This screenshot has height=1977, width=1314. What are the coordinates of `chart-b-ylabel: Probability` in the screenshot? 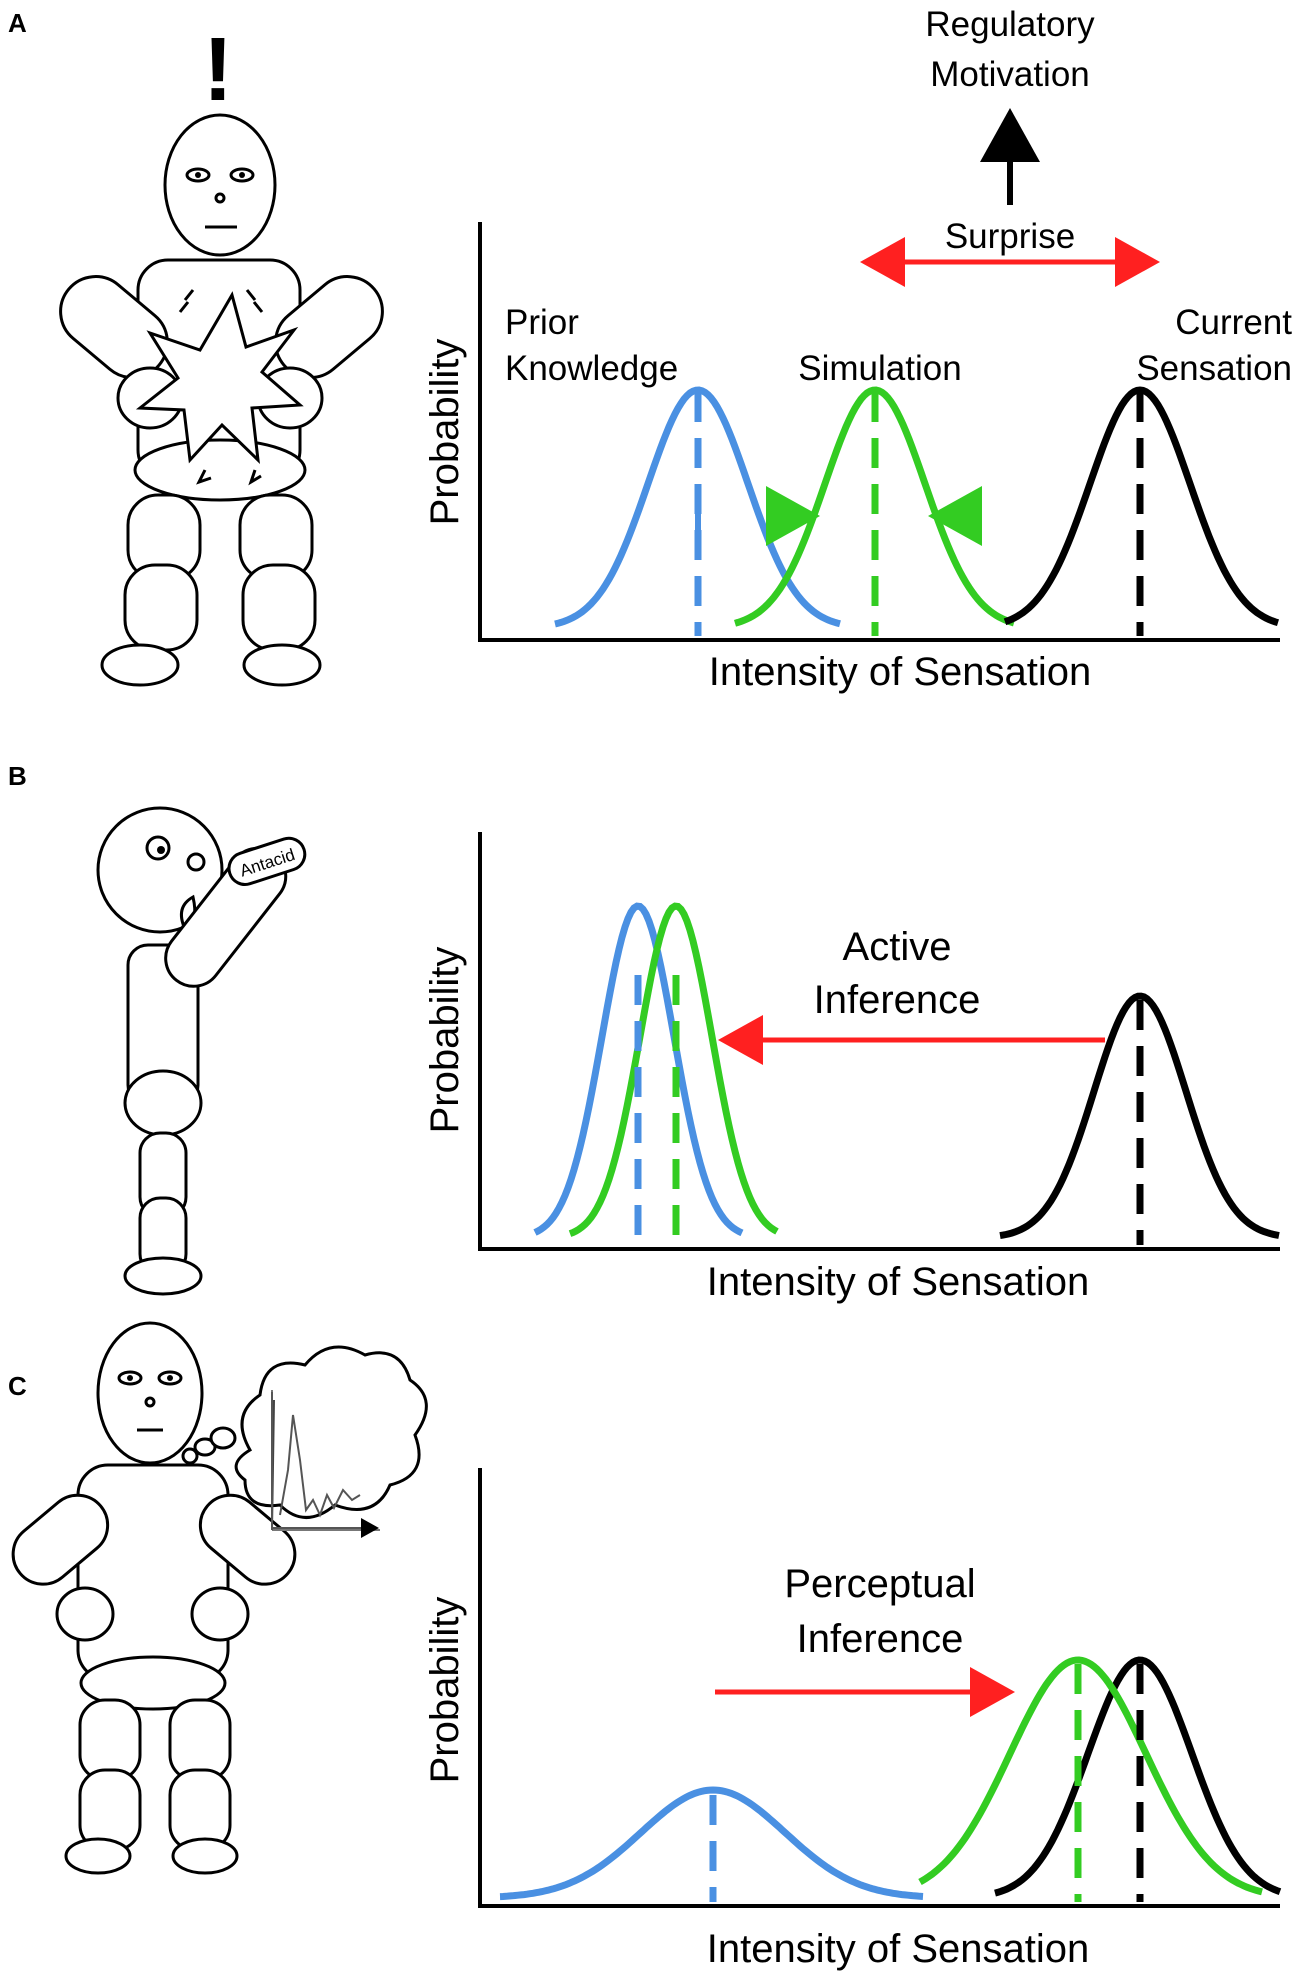 It's located at (445, 1040).